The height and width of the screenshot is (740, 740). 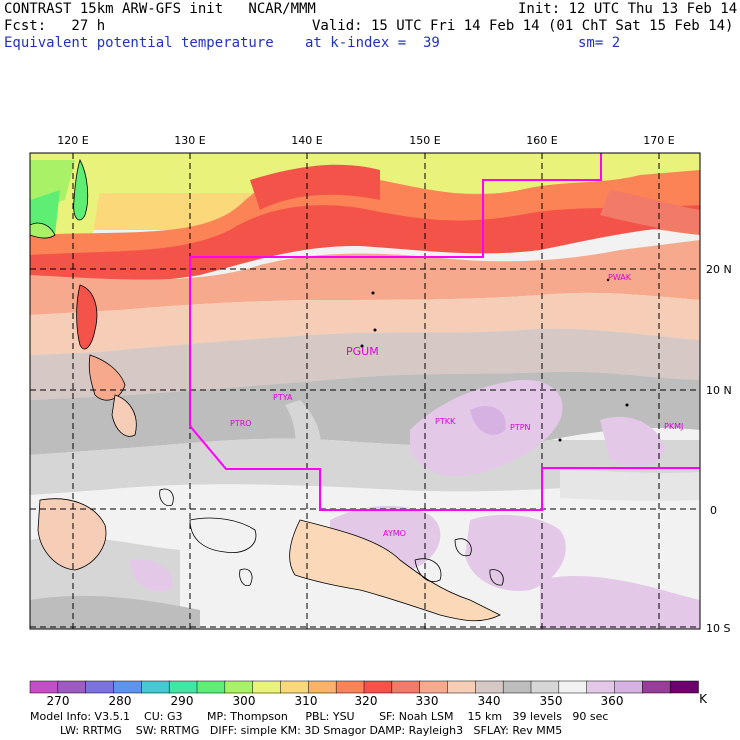 I want to click on cbar-label-290: 290, so click(x=182, y=701).